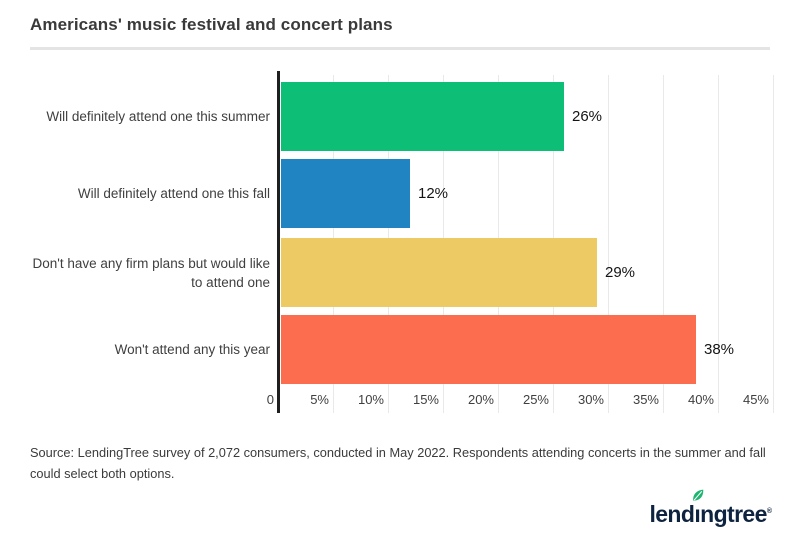 The width and height of the screenshot is (800, 545). Describe the element at coordinates (370, 399) in the screenshot. I see `x-tick-label: 10%` at that location.